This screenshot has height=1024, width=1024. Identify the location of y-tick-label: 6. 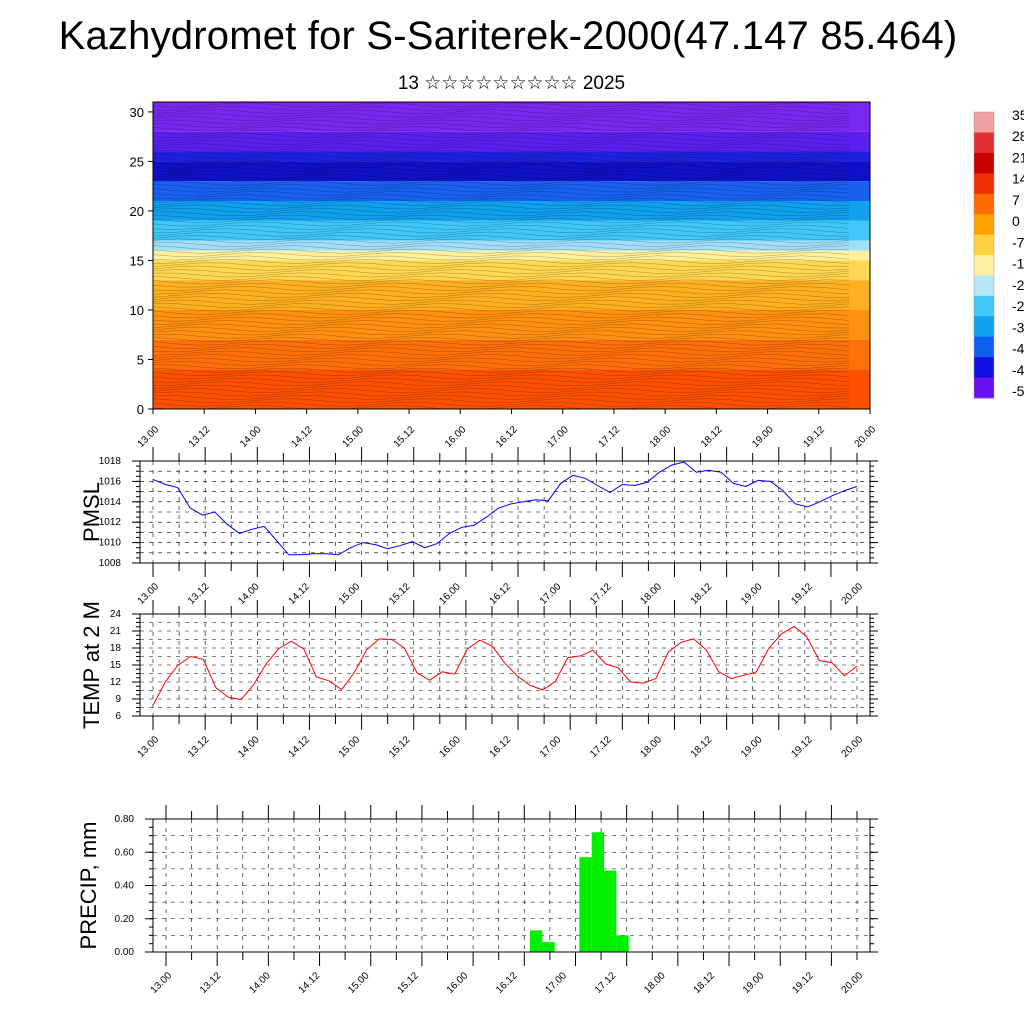
(118, 716).